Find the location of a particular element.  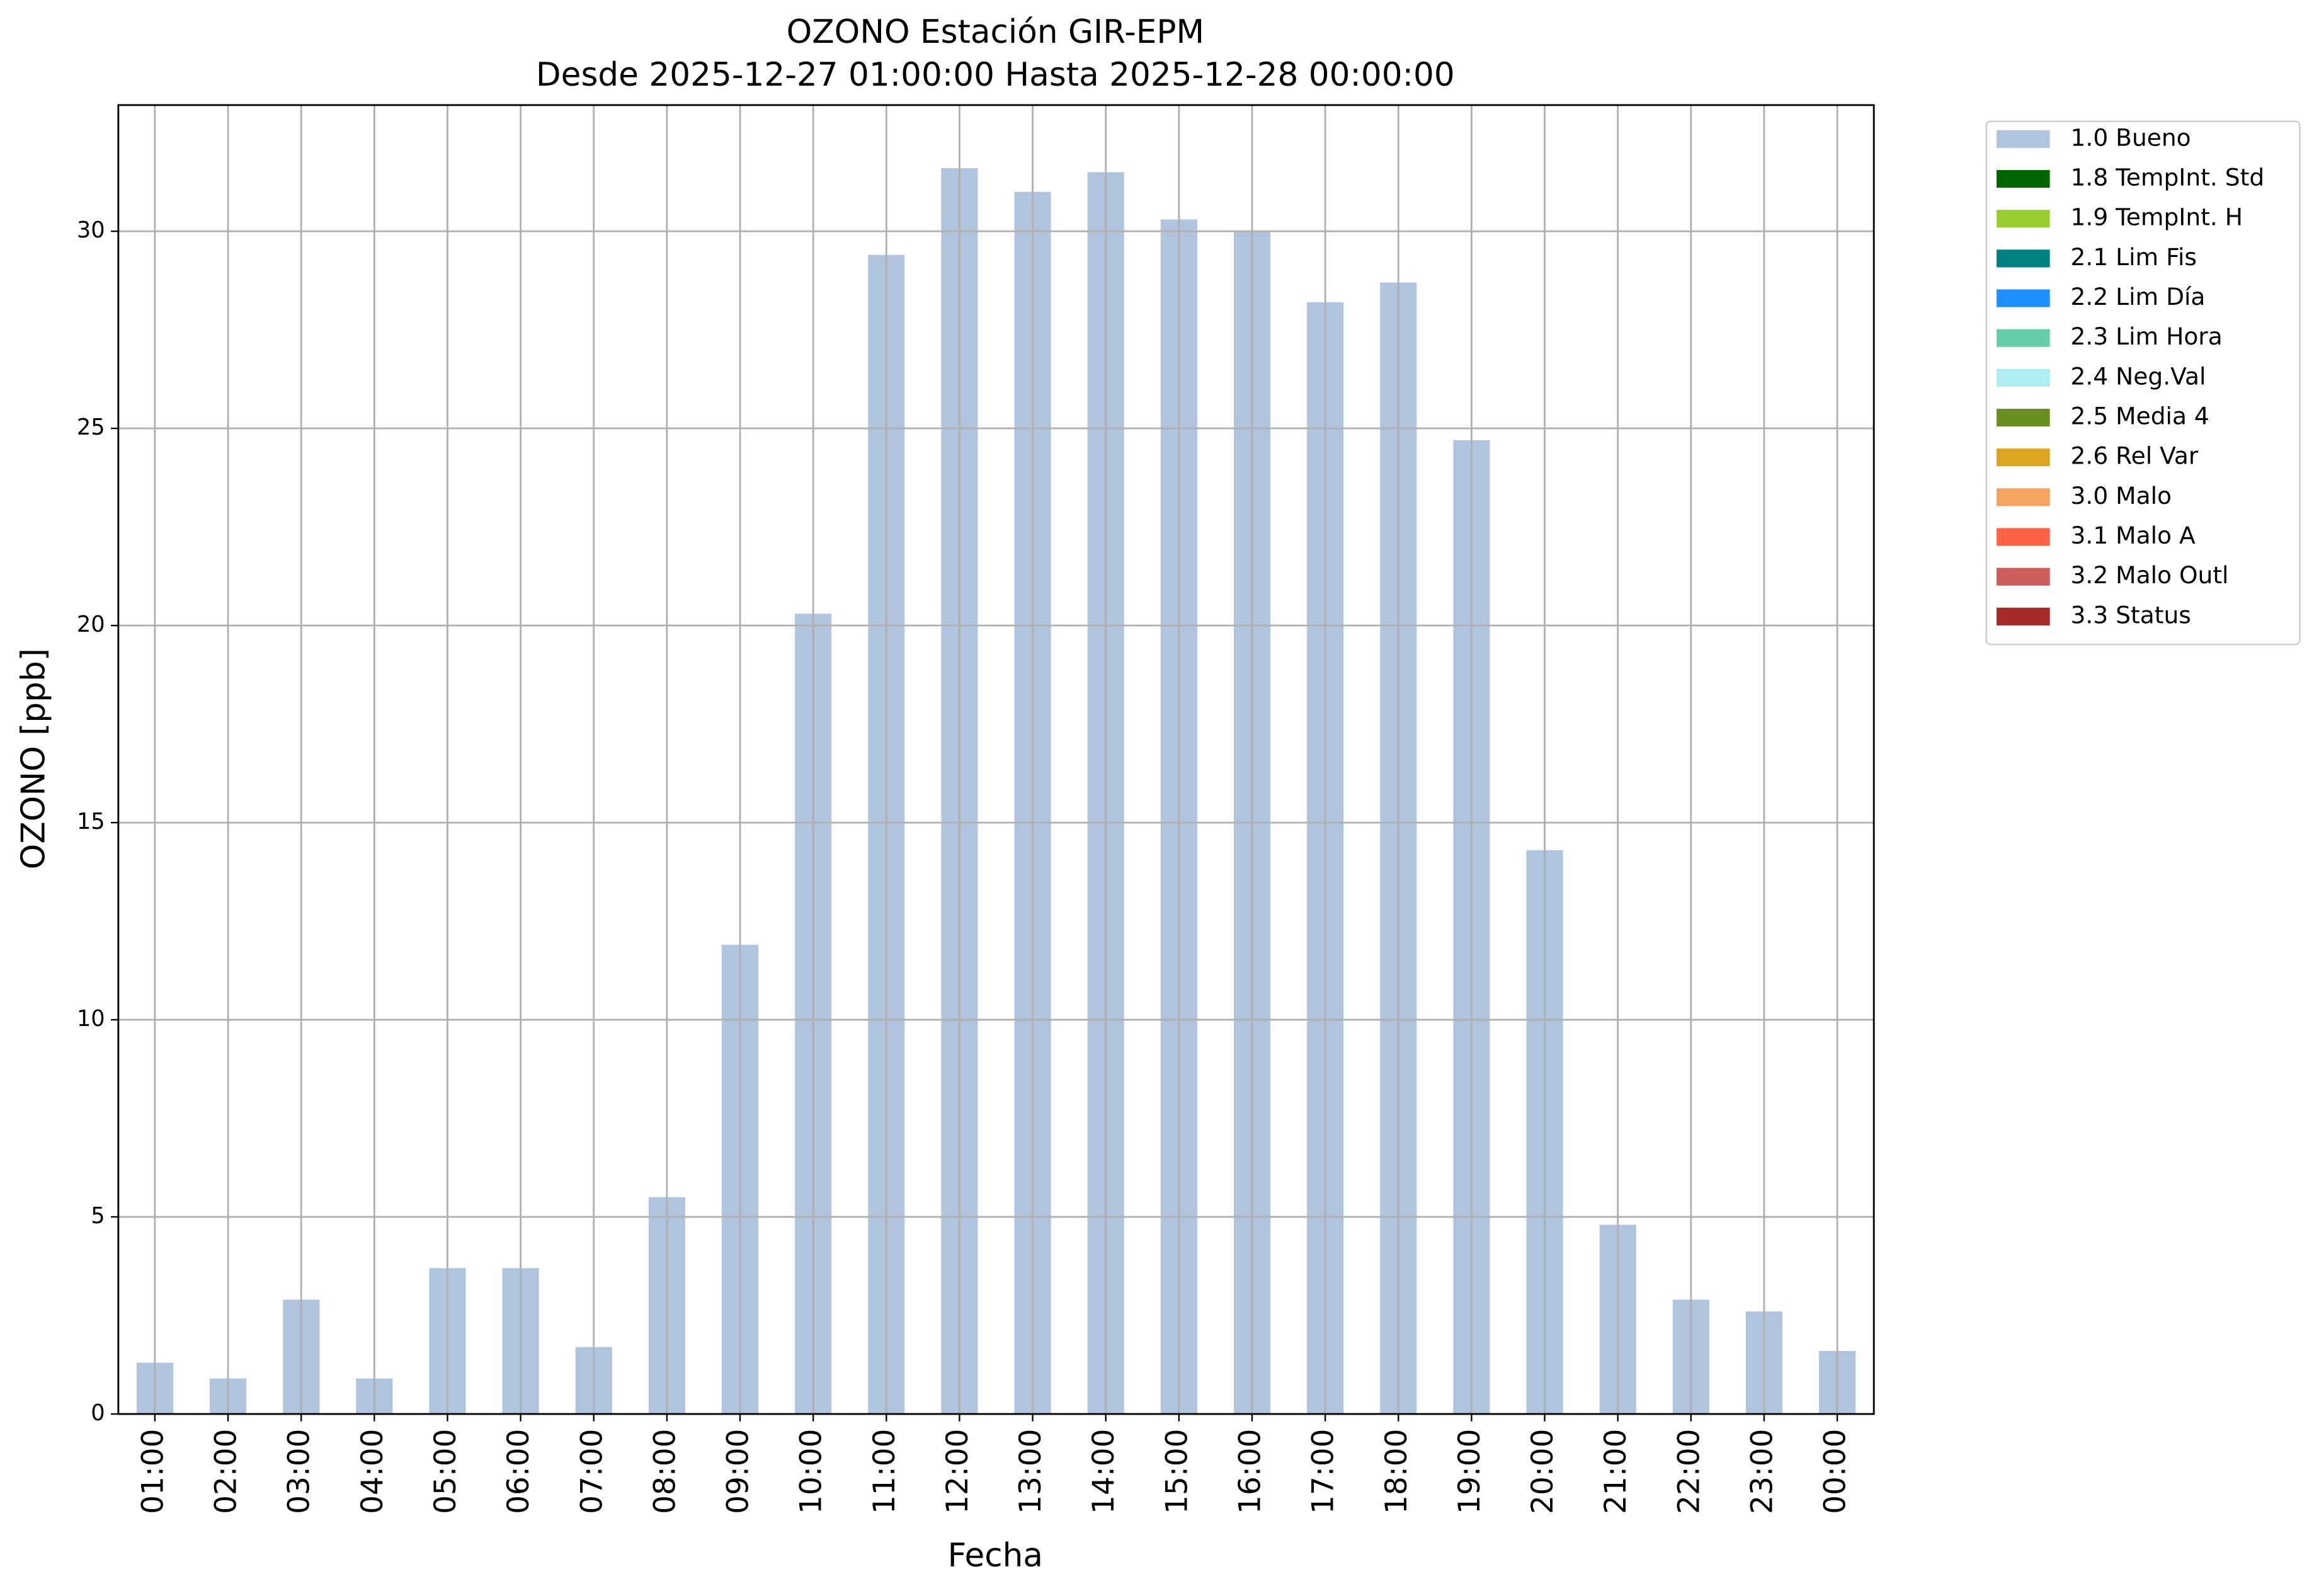

x-tick-label: 05:00 is located at coordinates (445, 1471).